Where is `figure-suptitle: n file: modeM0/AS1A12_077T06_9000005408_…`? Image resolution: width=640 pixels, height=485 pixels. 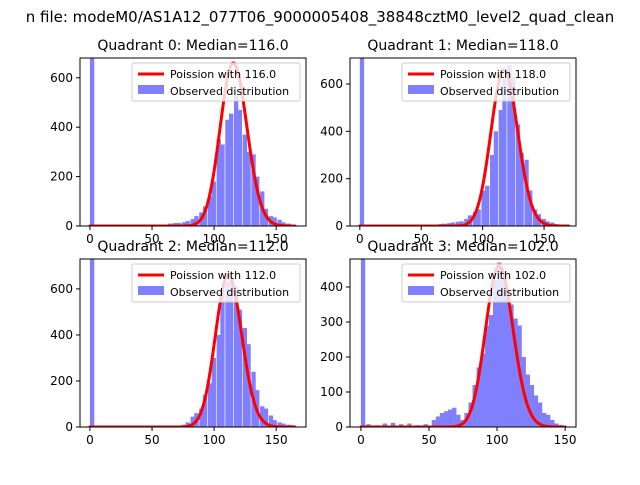
figure-suptitle: n file: modeM0/AS1A12_077T06_9000005408_… is located at coordinates (320, 17).